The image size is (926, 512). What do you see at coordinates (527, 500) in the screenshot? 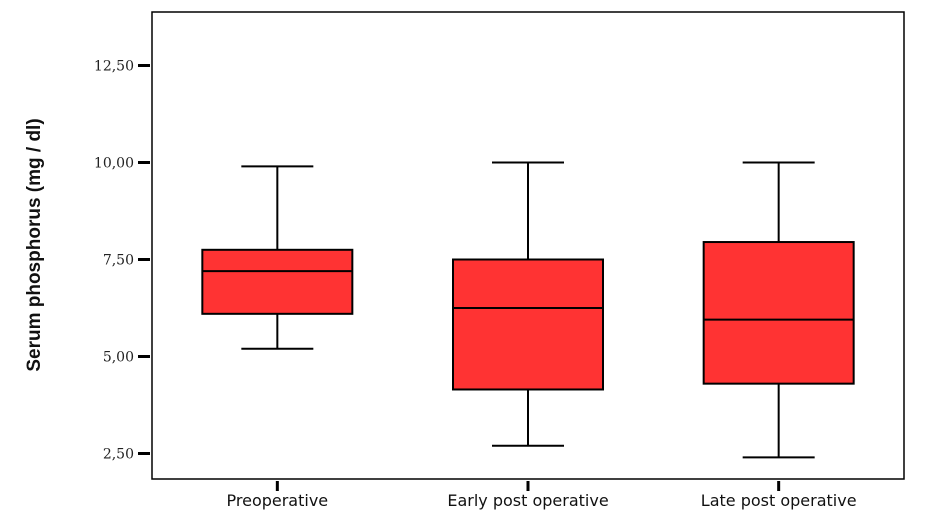
I see `x-tick-label: Early post operative` at bounding box center [527, 500].